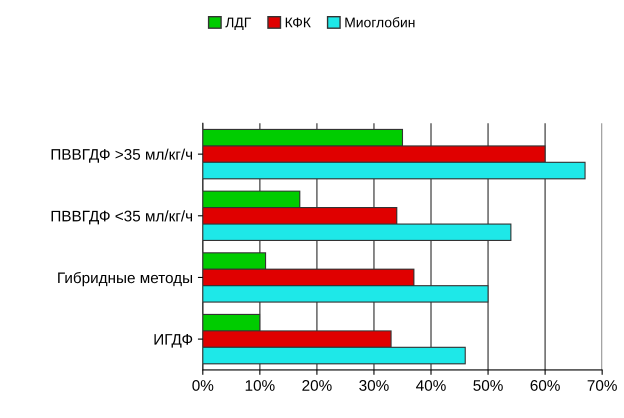 Image resolution: width=624 pixels, height=418 pixels. What do you see at coordinates (122, 217) in the screenshot?
I see `y-tick-label: ПВВГДФ <35 мл/кг/ч` at bounding box center [122, 217].